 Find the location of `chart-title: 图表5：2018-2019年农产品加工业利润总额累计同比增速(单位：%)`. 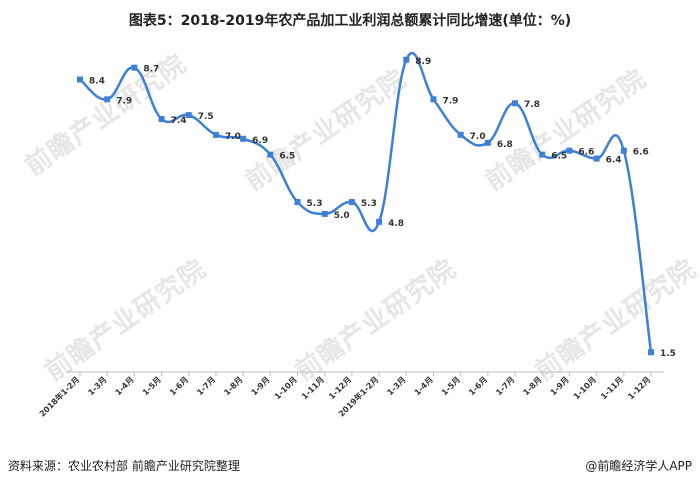

chart-title: 图表5：2018-2019年农产品加工业利润总额累计同比增速(单位：%) is located at coordinates (350, 21).